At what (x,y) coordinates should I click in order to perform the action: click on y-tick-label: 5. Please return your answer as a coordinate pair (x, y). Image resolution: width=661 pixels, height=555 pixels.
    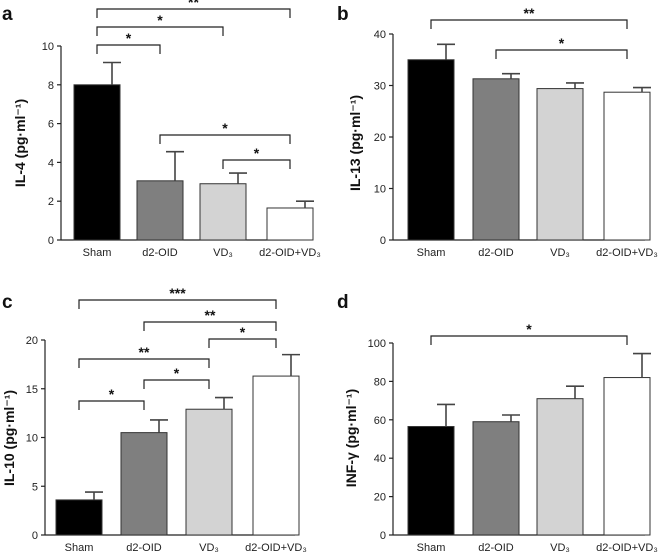
    Looking at the image, I should click on (35, 487).